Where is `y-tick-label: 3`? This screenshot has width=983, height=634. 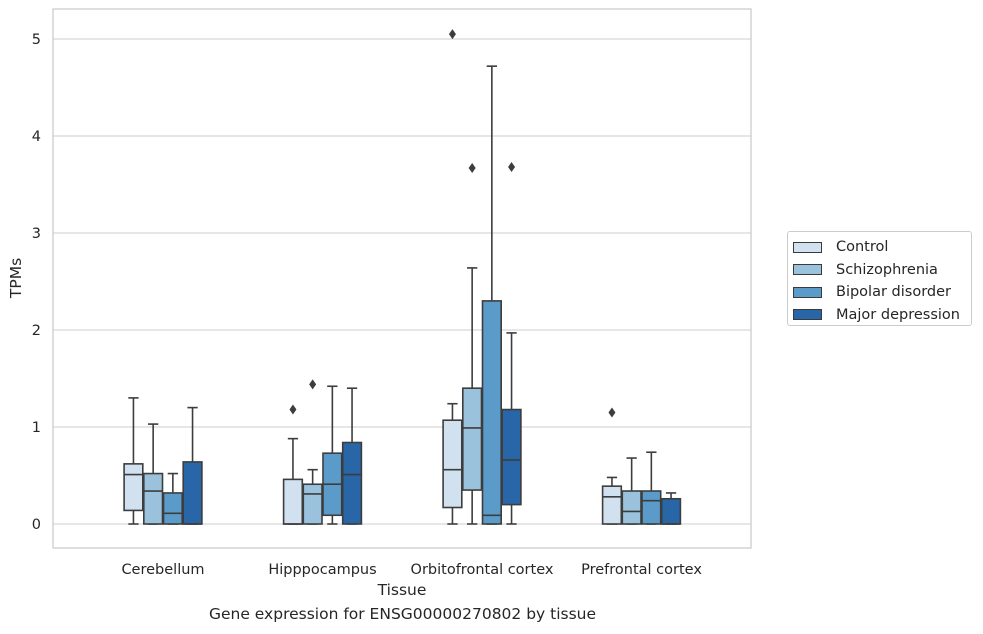
y-tick-label: 3 is located at coordinates (36, 234).